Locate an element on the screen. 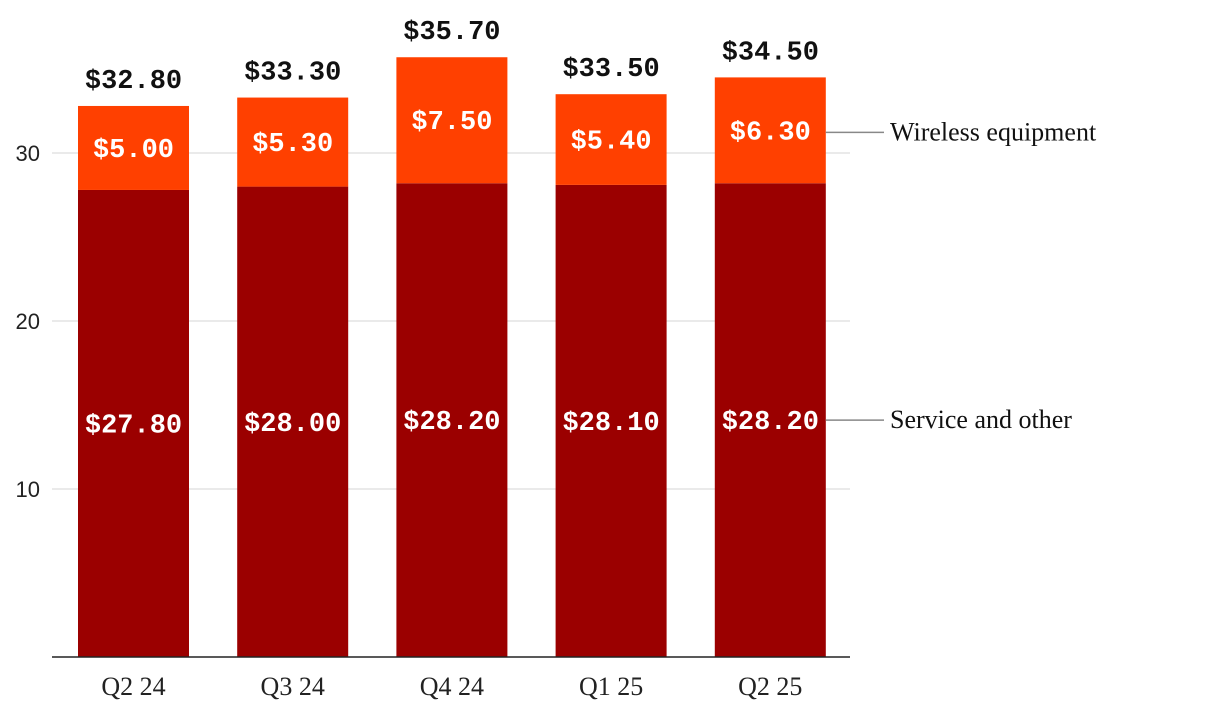 The width and height of the screenshot is (1220, 724). x-category-label: Q3 24 is located at coordinates (293, 686).